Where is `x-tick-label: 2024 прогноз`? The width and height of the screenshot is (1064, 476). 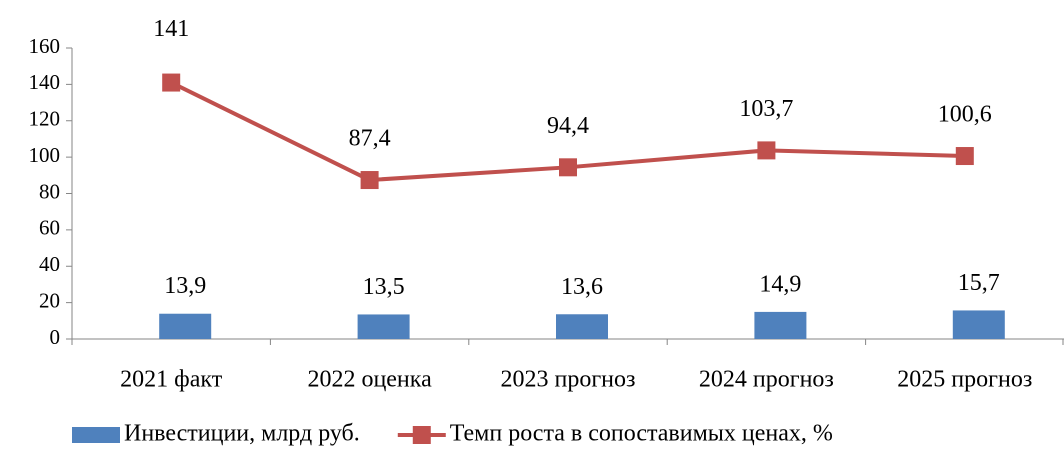 x-tick-label: 2024 прогноз is located at coordinates (766, 380).